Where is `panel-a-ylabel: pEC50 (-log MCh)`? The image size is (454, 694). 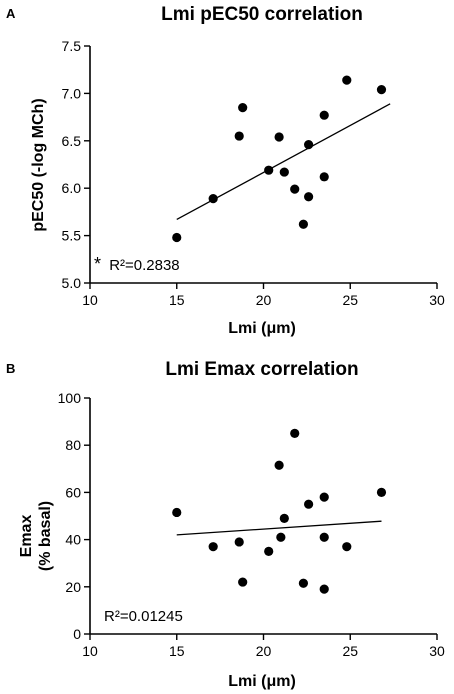
panel-a-ylabel: pEC50 (-log MCh) is located at coordinates (38, 164).